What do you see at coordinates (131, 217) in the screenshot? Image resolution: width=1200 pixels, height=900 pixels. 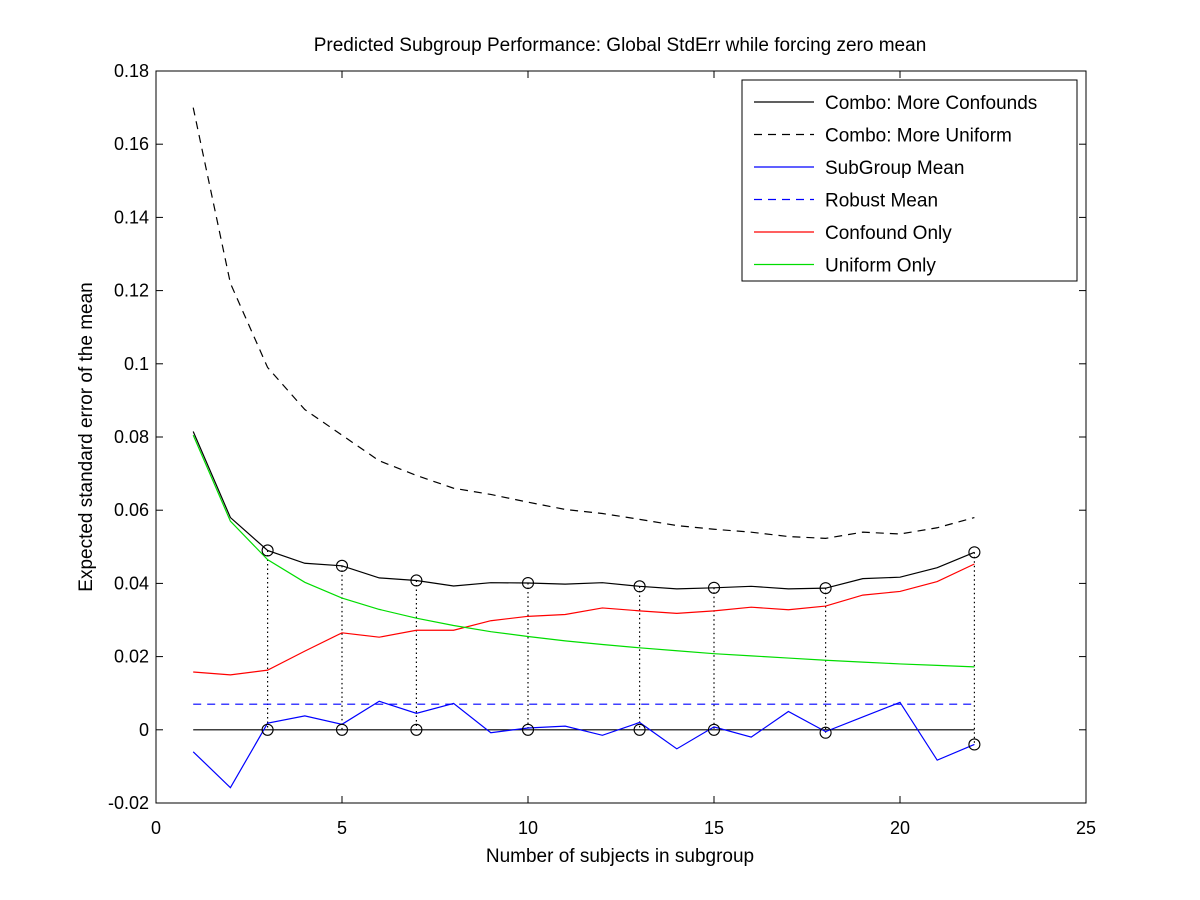 I see `y-tick-label: 0.14` at bounding box center [131, 217].